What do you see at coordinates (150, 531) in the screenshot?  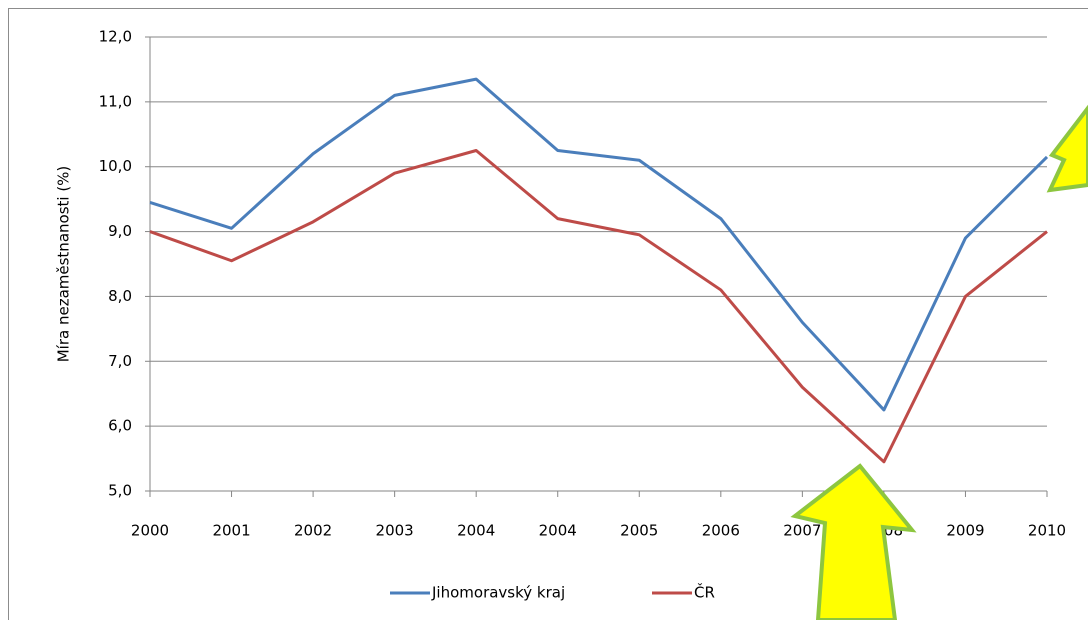 I see `x-tick-label: 2000` at bounding box center [150, 531].